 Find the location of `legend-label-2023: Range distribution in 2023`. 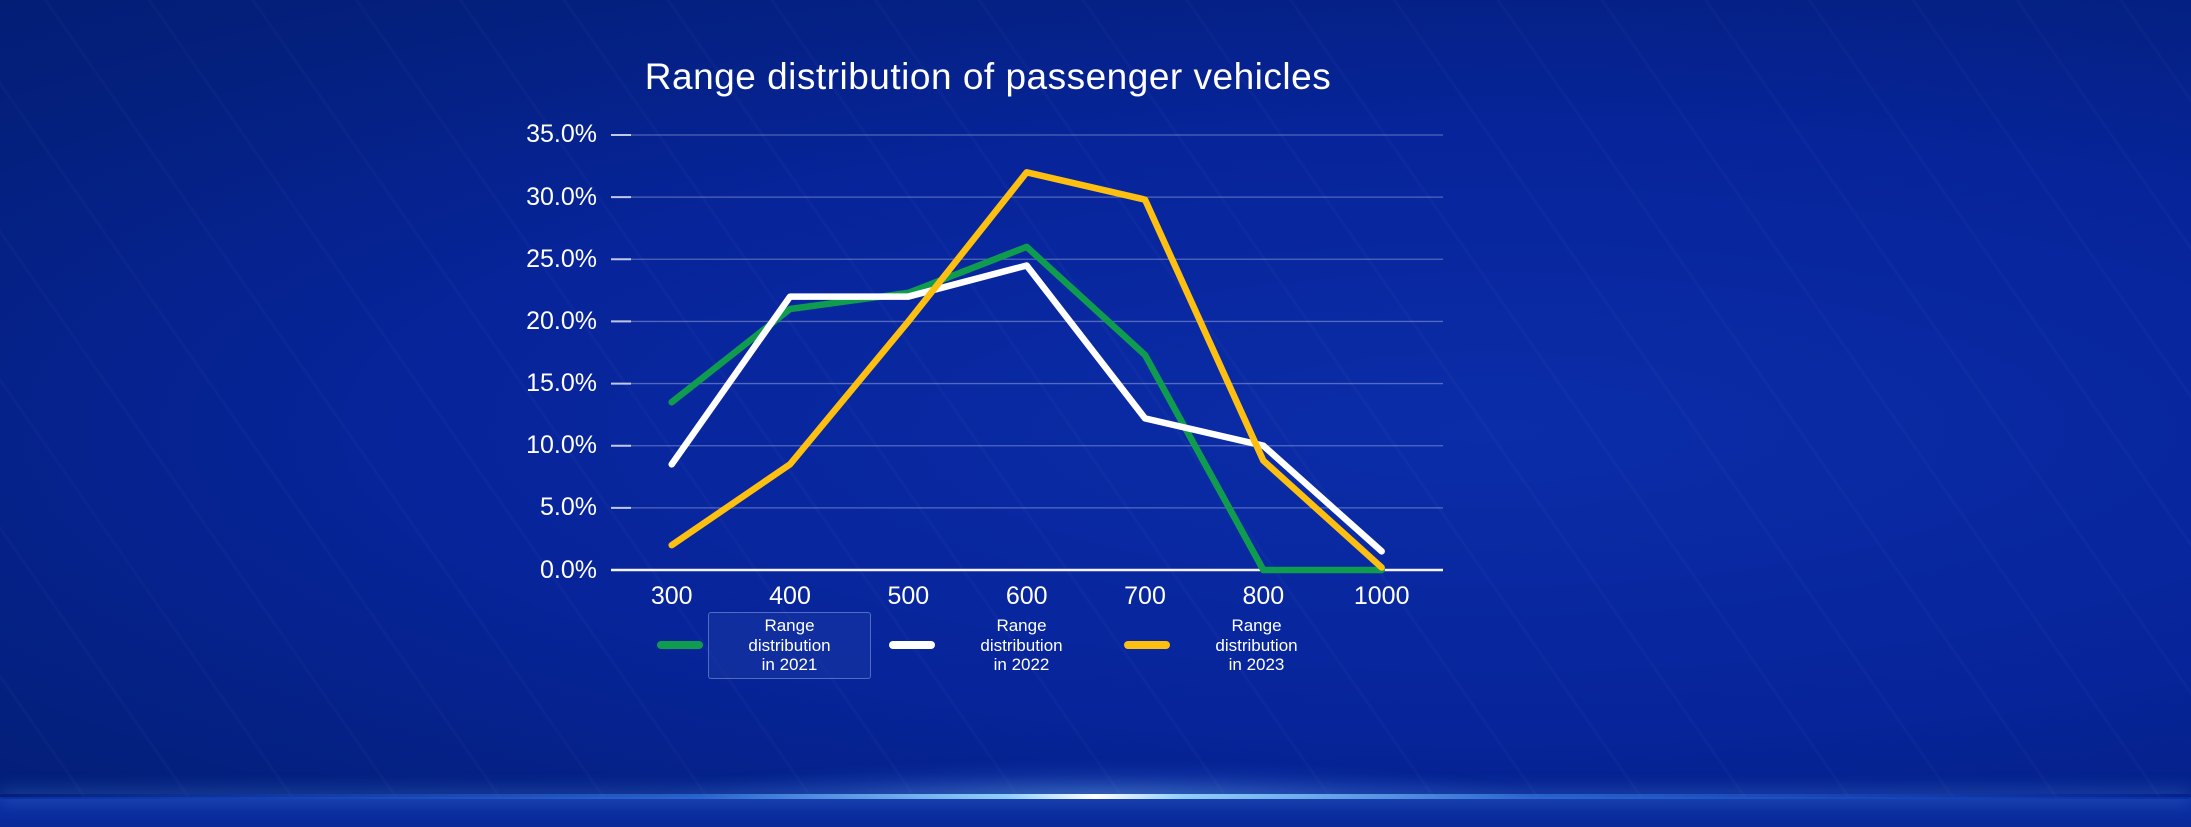

legend-label-2023: Range distribution in 2023 is located at coordinates (1256, 645).